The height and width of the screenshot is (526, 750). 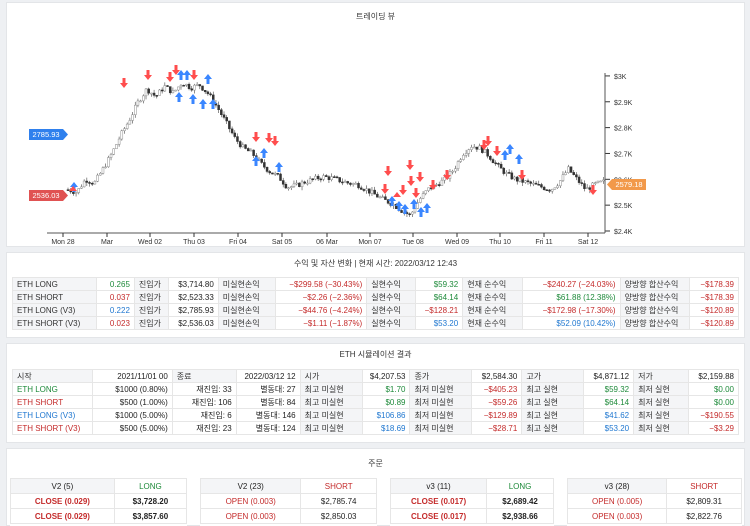 What do you see at coordinates (45, 195) in the screenshot?
I see `price-tag-short-entry-text: 2536.03` at bounding box center [45, 195].